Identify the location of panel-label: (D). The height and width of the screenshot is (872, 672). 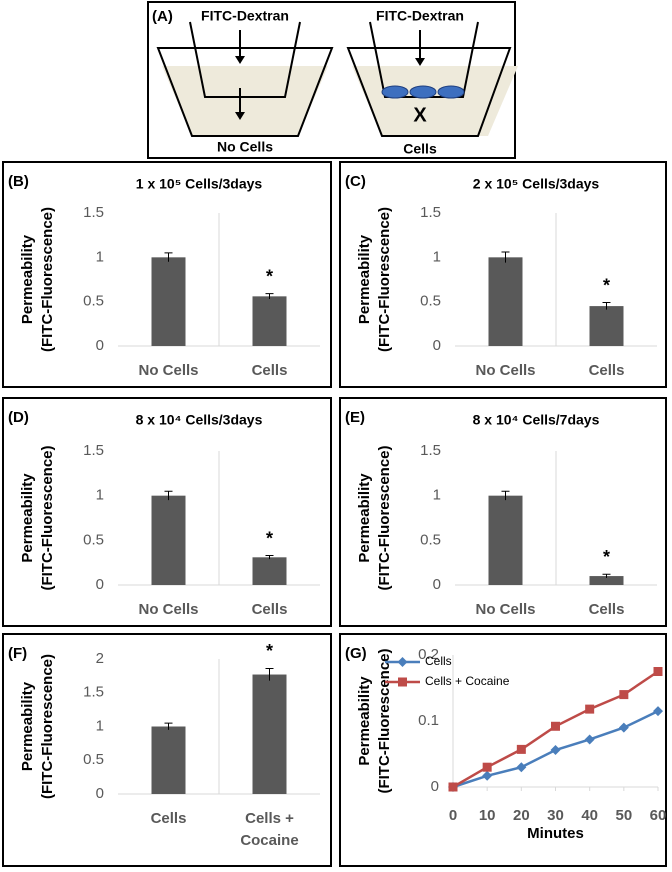
(18, 417).